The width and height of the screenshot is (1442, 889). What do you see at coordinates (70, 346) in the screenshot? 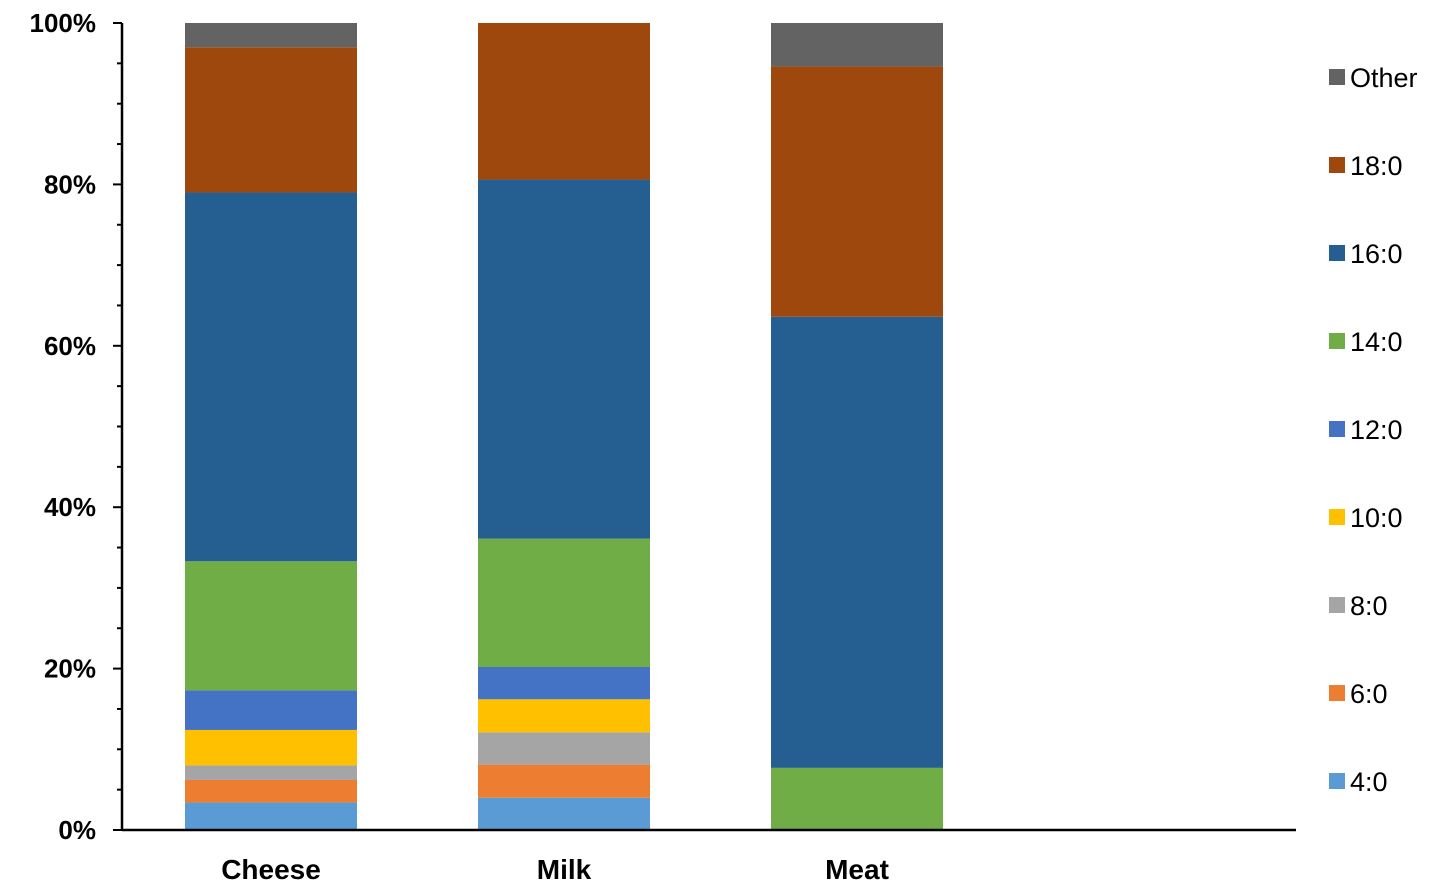
I see `y-tick-label: 60%` at bounding box center [70, 346].